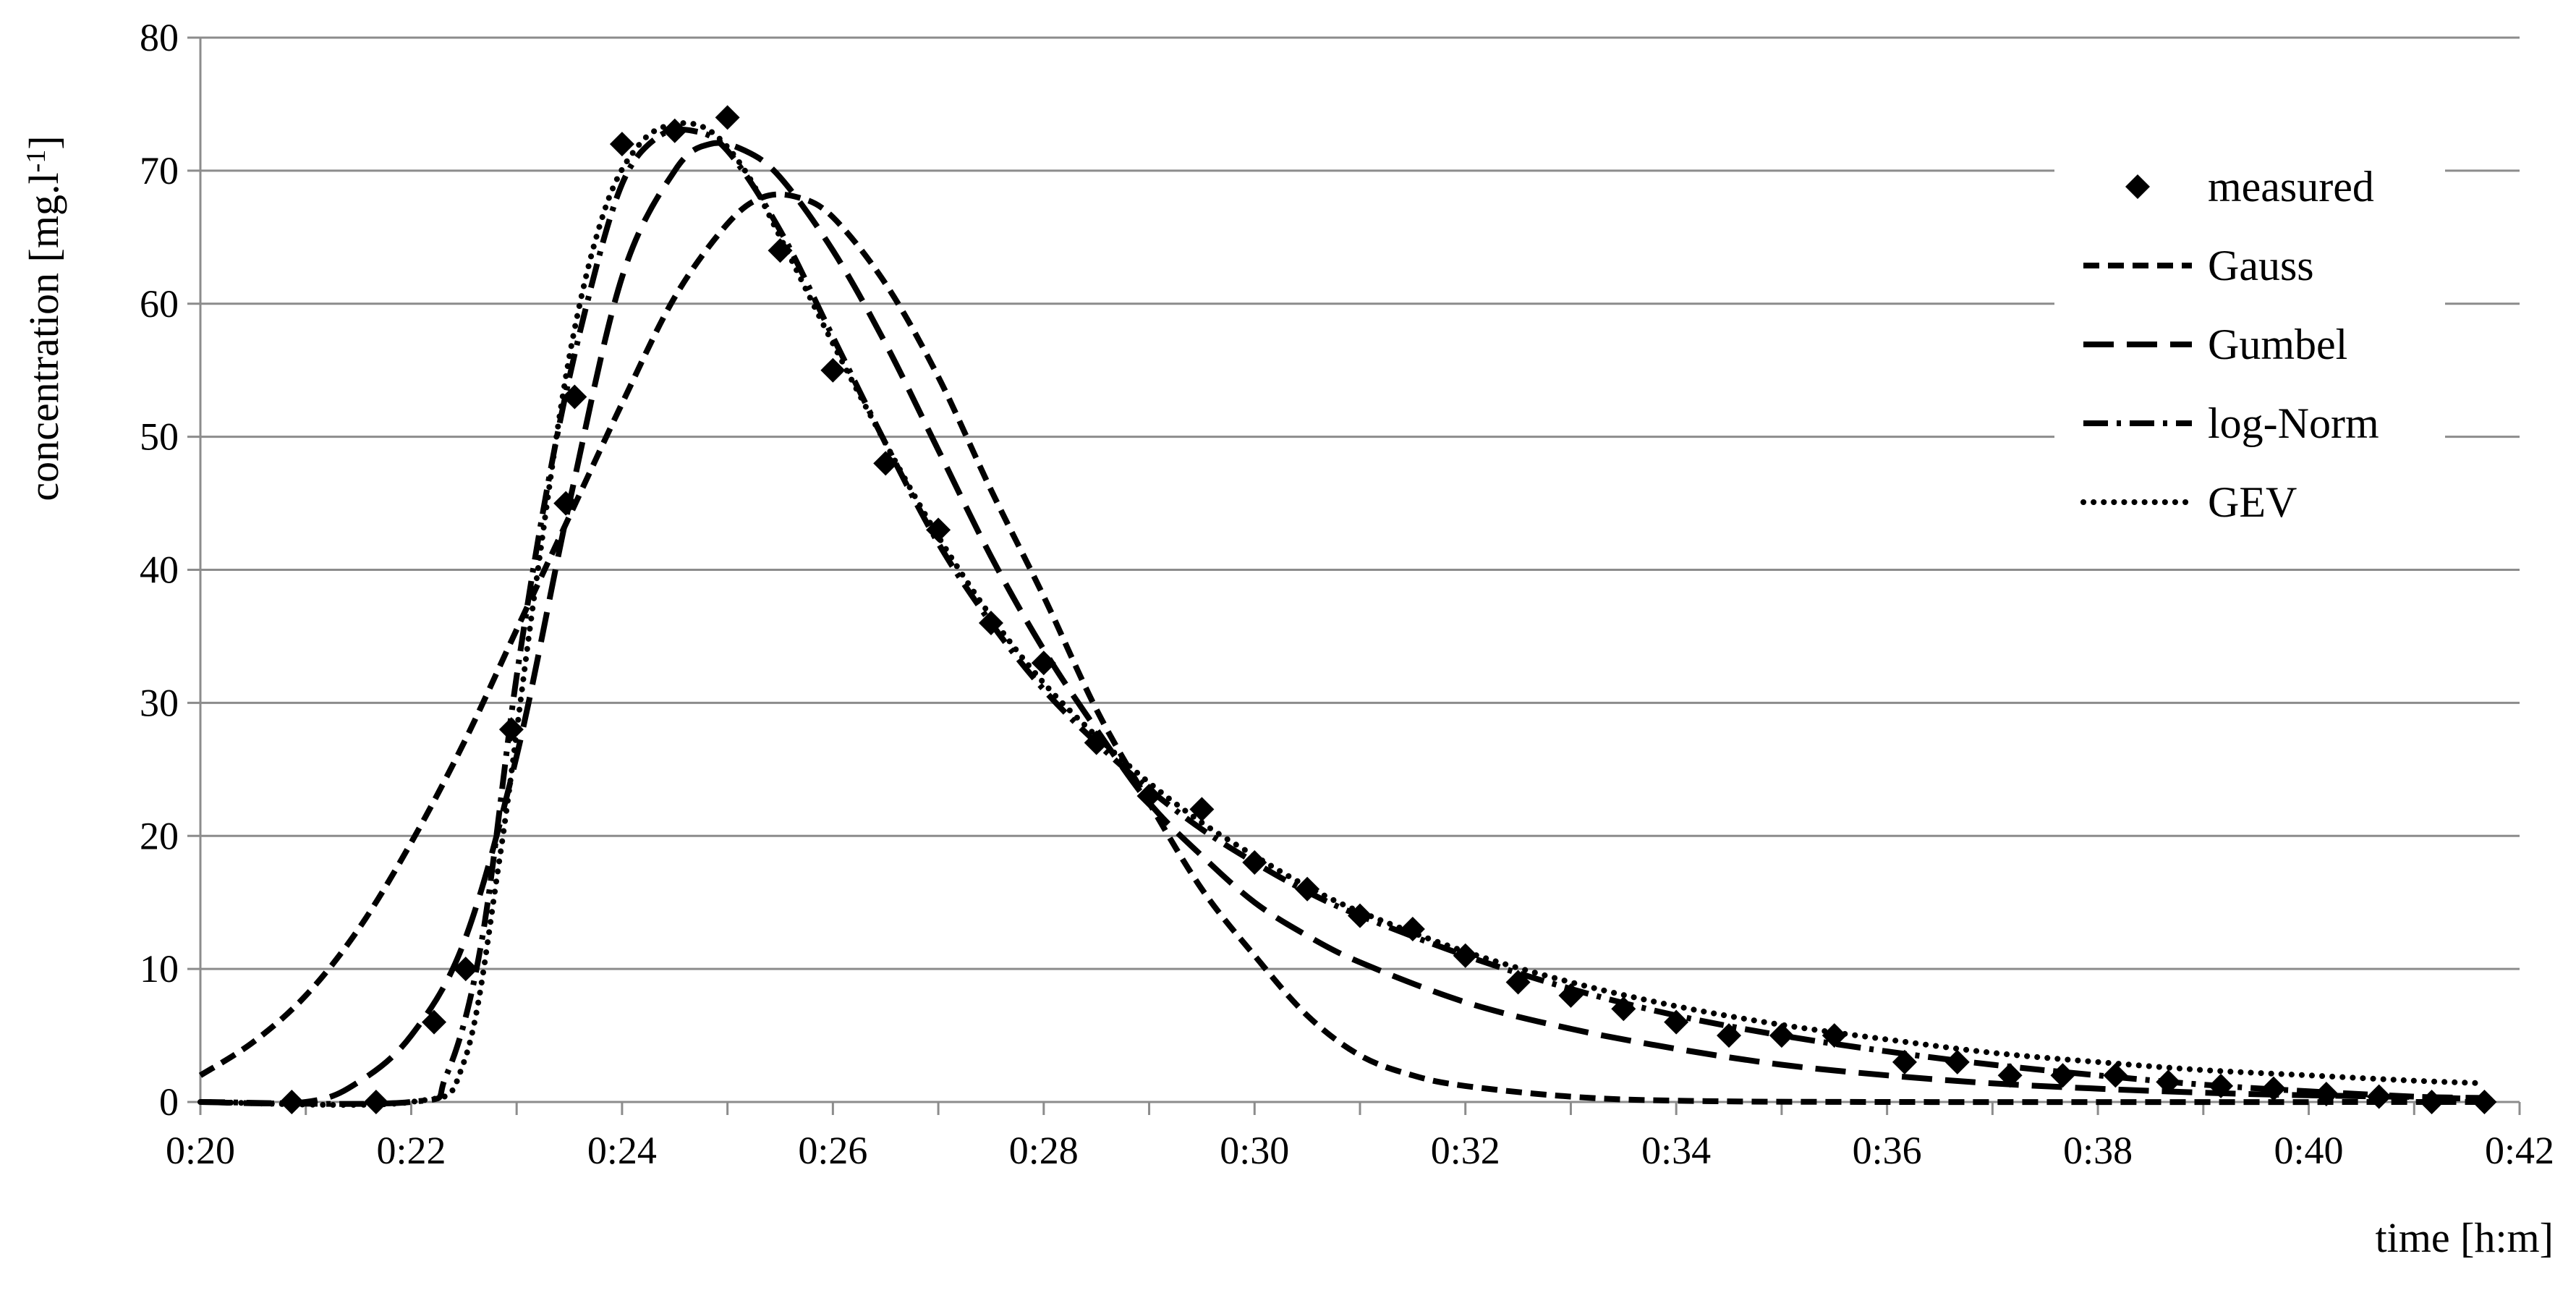 This screenshot has width=2576, height=1293. What do you see at coordinates (2137, 186) in the screenshot?
I see `legend-marker` at bounding box center [2137, 186].